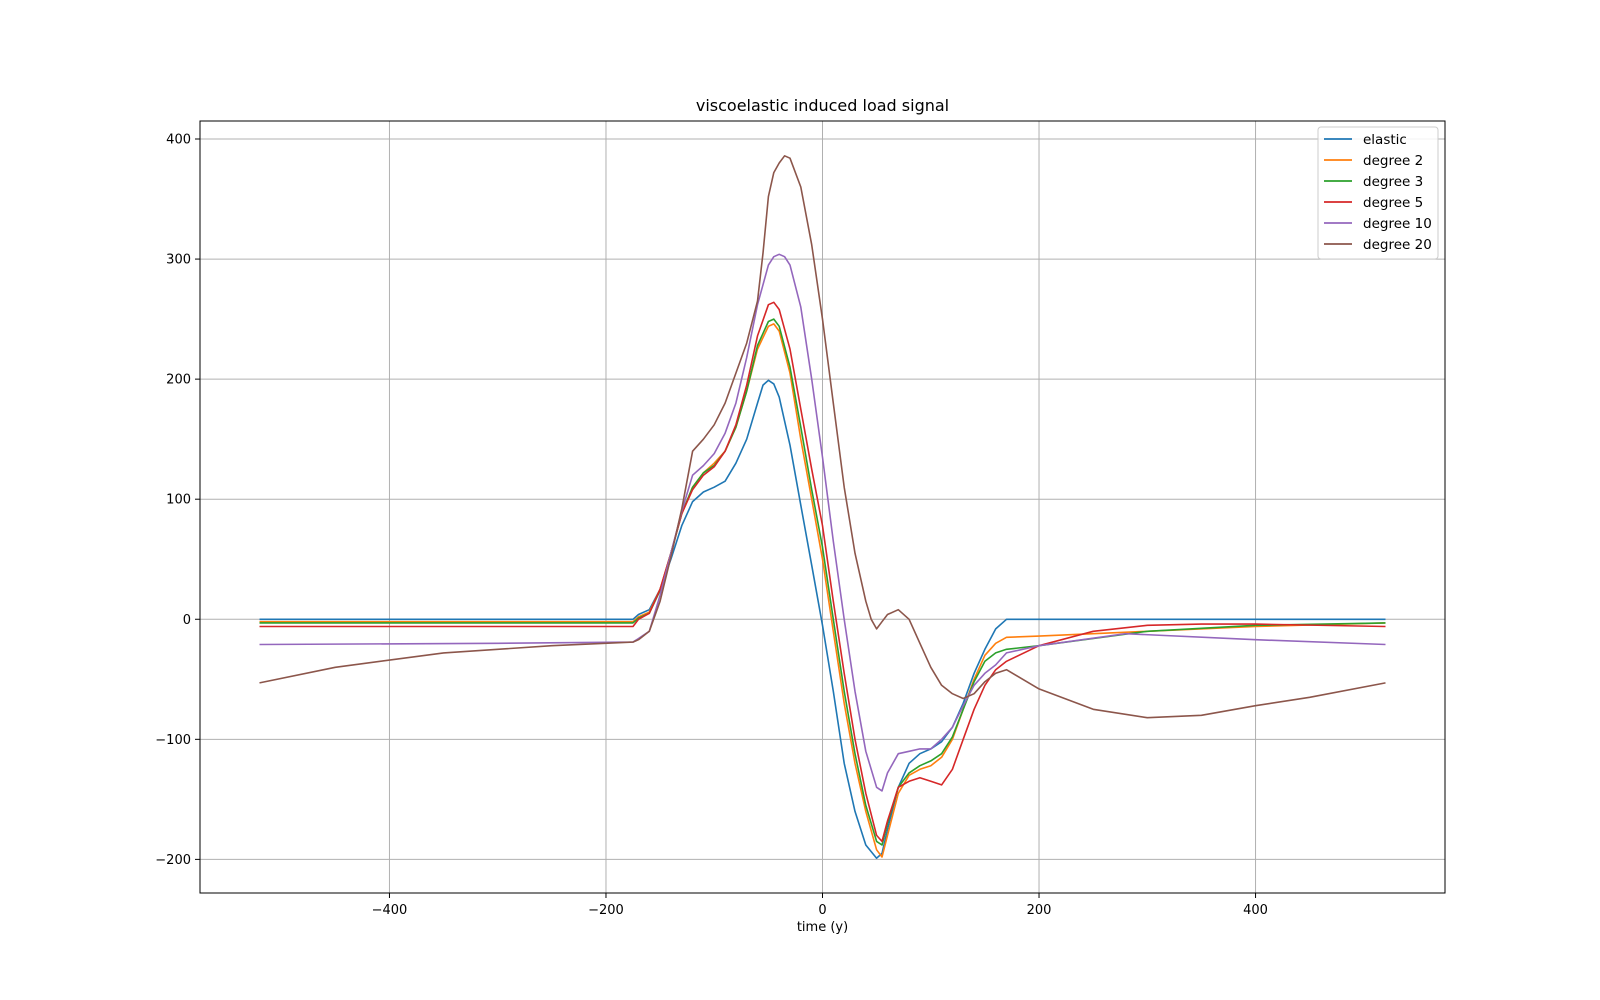 The image size is (1600, 1000). What do you see at coordinates (1393, 203) in the screenshot?
I see `legend-entry: degree 5` at bounding box center [1393, 203].